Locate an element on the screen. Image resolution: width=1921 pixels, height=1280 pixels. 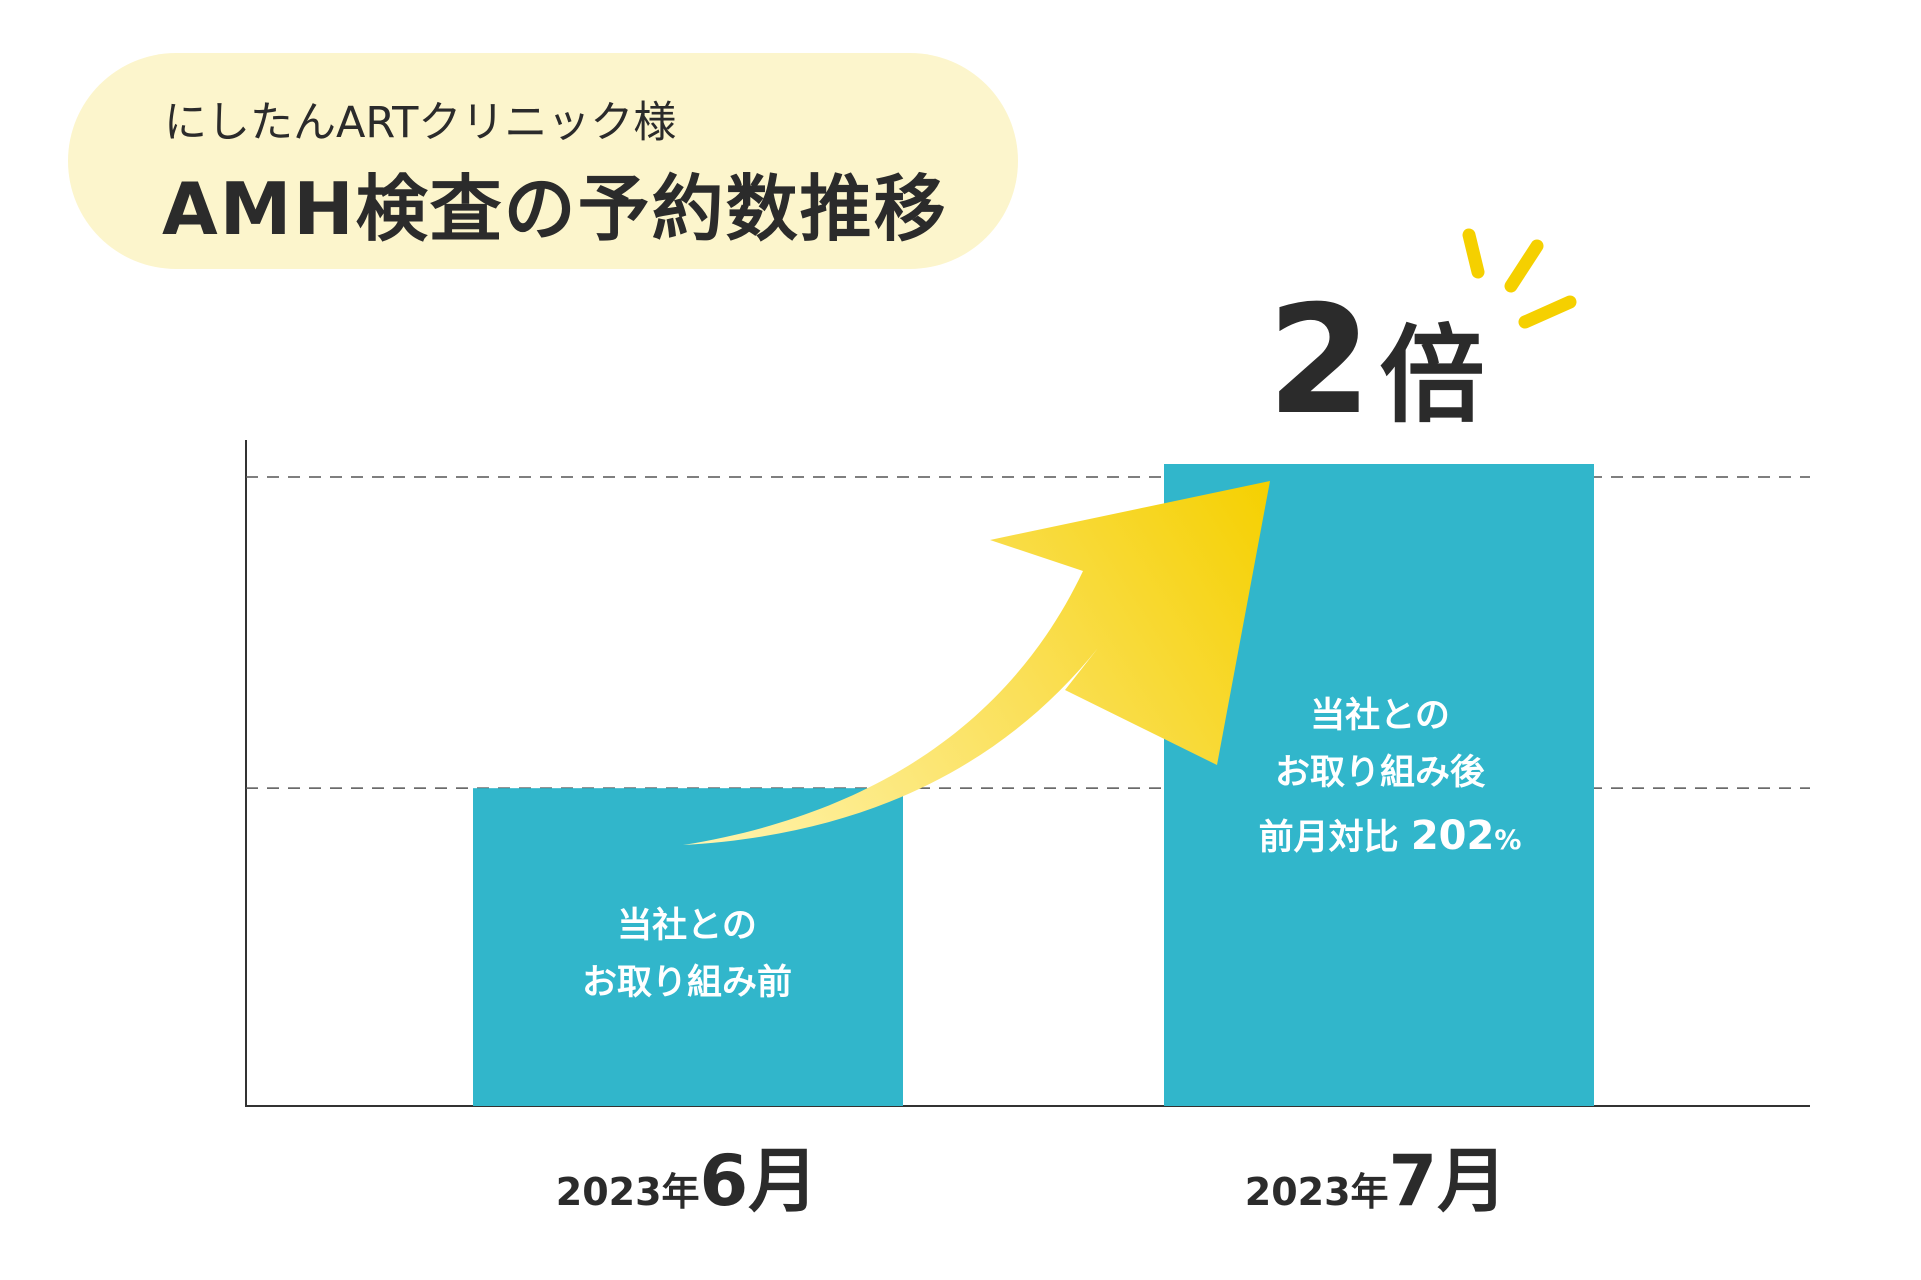
clinic-name: にしたんARTクリニック様 is located at coordinates (420, 123).